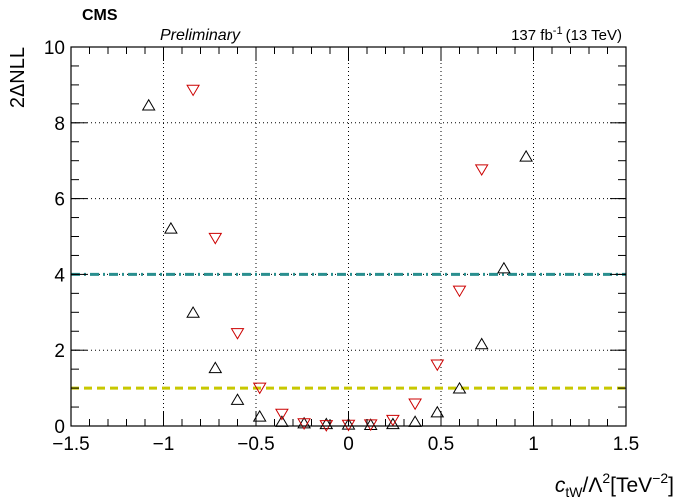 The image size is (696, 502). What do you see at coordinates (59, 124) in the screenshot?
I see `y-tick-label: 8` at bounding box center [59, 124].